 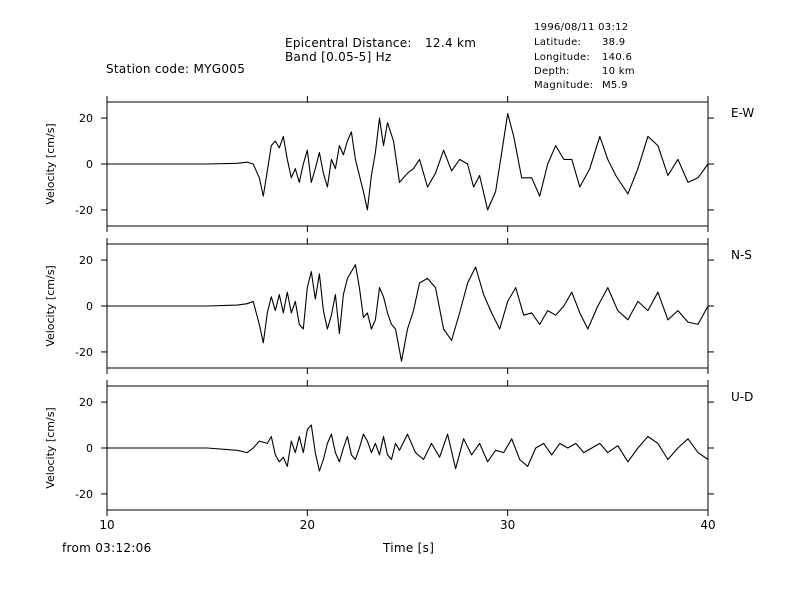 I want to click on series-label-n-s: N-S, so click(x=741, y=255).